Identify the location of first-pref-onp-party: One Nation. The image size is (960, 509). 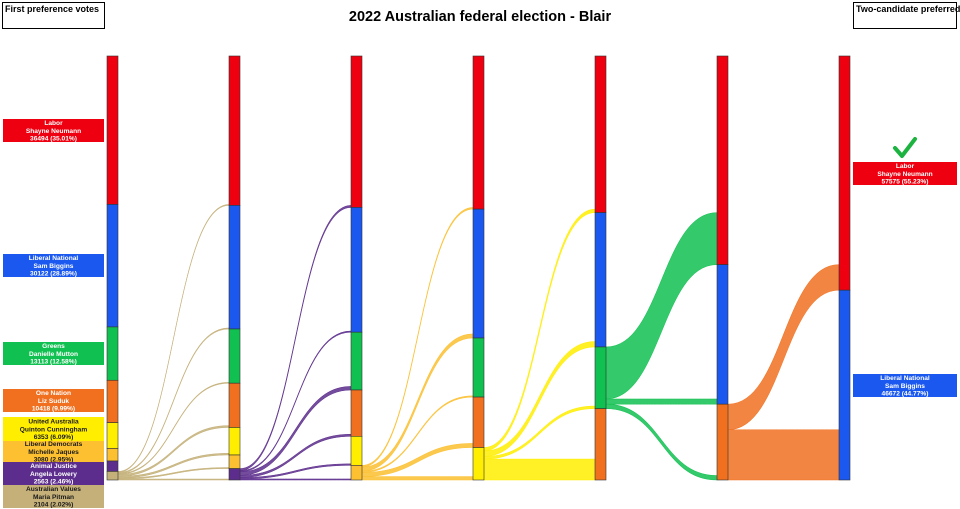
(53, 393).